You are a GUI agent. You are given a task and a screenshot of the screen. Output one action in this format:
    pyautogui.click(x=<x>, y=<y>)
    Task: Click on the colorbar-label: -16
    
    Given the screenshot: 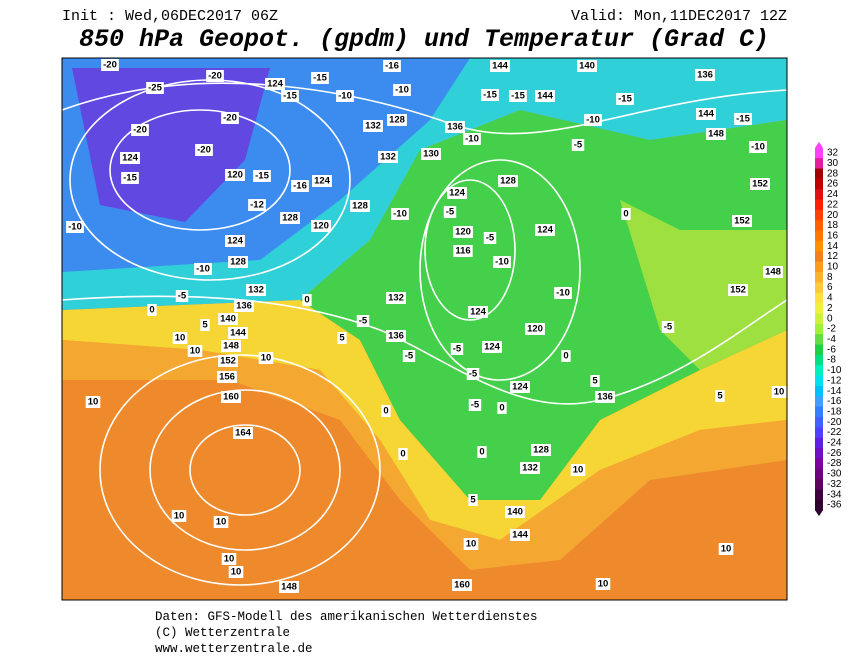 What is the action you would take?
    pyautogui.click(x=834, y=401)
    